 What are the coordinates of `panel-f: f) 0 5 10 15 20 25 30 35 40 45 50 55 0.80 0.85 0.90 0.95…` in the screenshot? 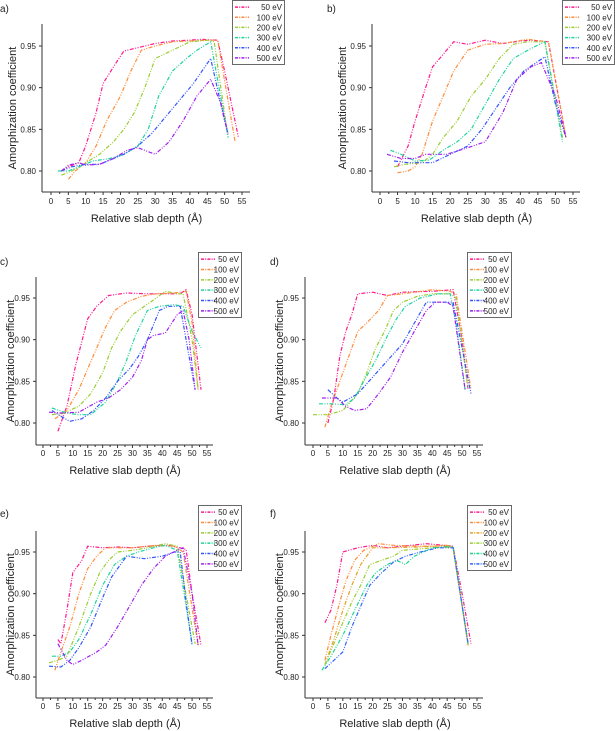 It's located at (391, 617).